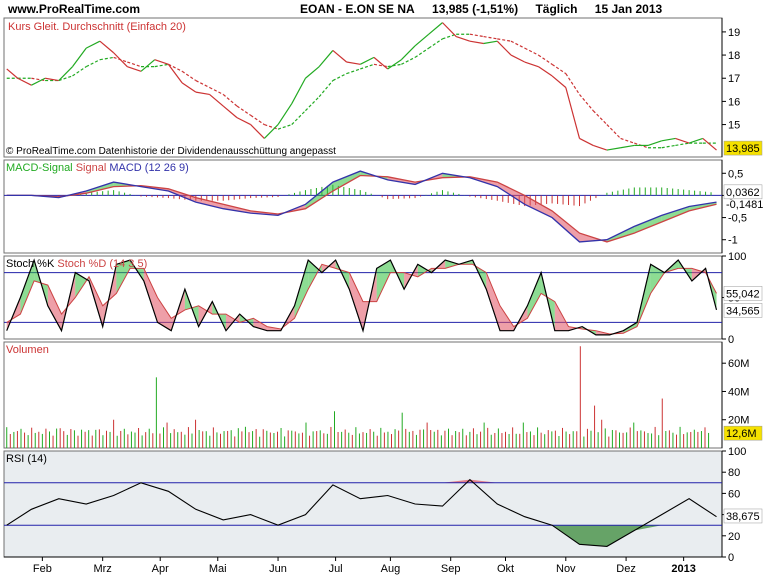  Describe the element at coordinates (357, 9) in the screenshot. I see `instrument-name: EOAN - E.ON SE NA` at that location.